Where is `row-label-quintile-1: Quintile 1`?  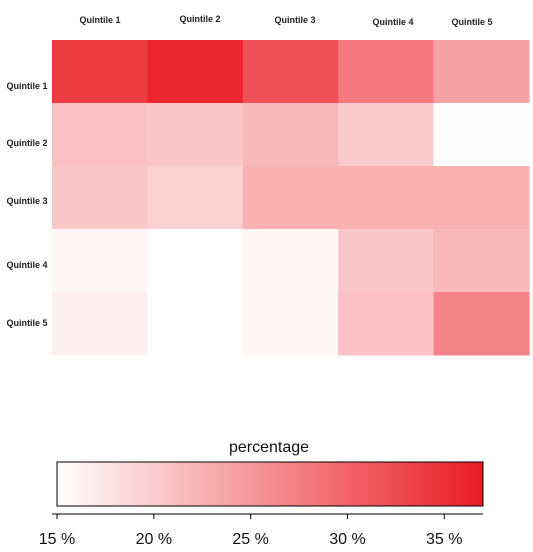
row-label-quintile-1: Quintile 1 is located at coordinates (26, 86).